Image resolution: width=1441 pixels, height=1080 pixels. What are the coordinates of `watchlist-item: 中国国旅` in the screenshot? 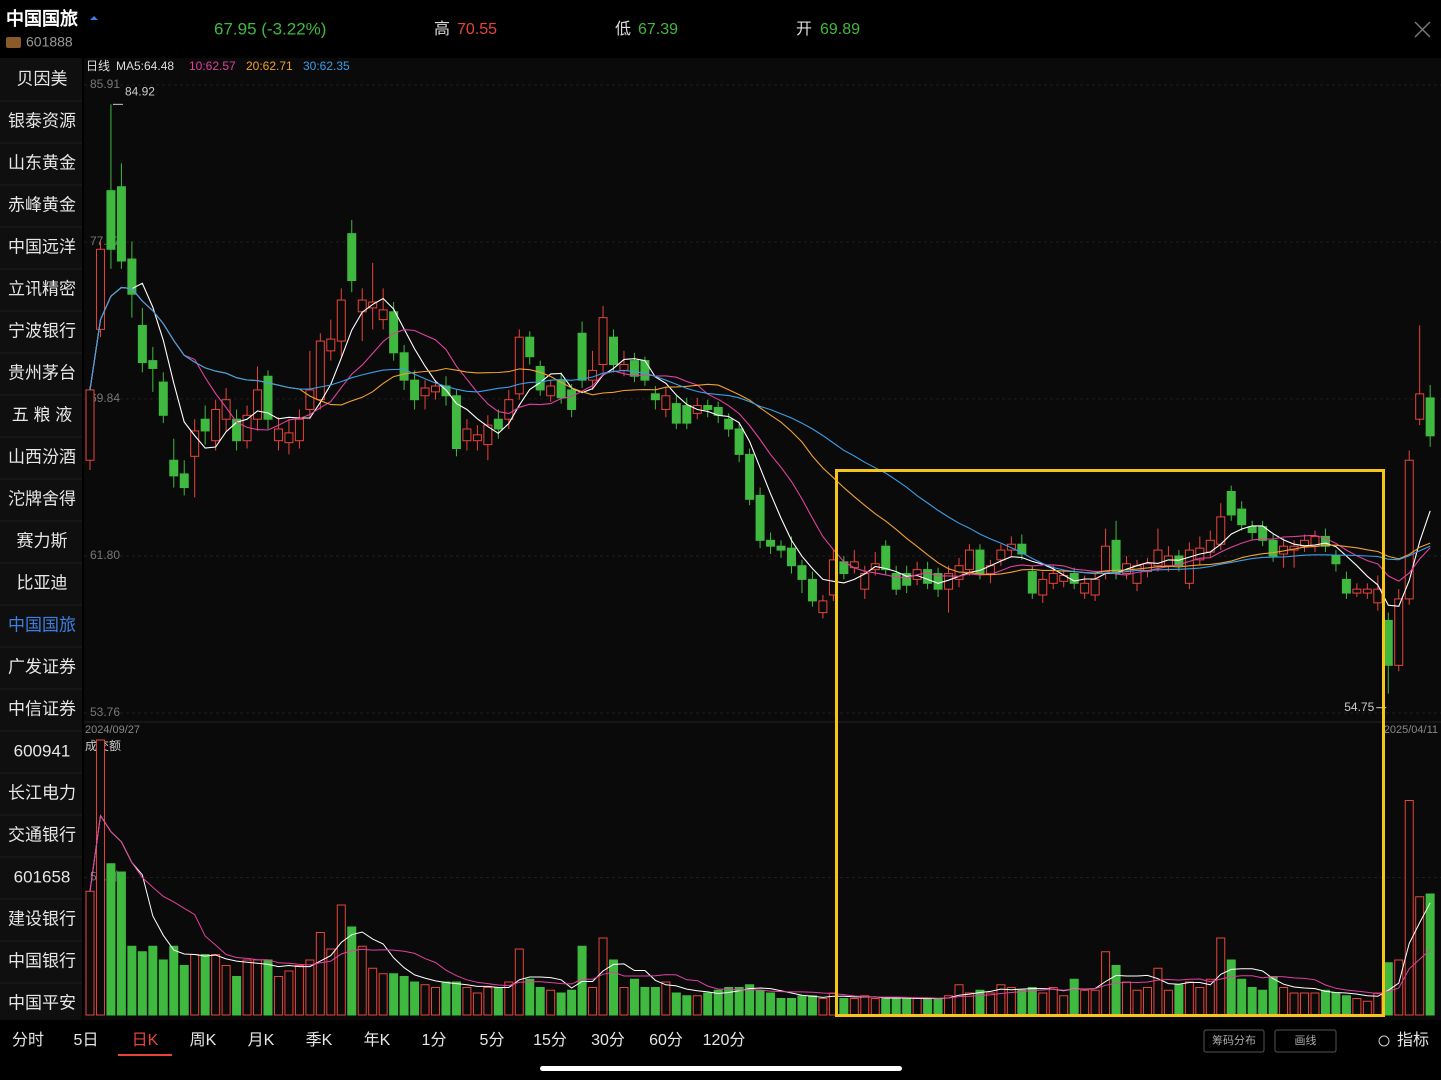 It's located at (42, 624).